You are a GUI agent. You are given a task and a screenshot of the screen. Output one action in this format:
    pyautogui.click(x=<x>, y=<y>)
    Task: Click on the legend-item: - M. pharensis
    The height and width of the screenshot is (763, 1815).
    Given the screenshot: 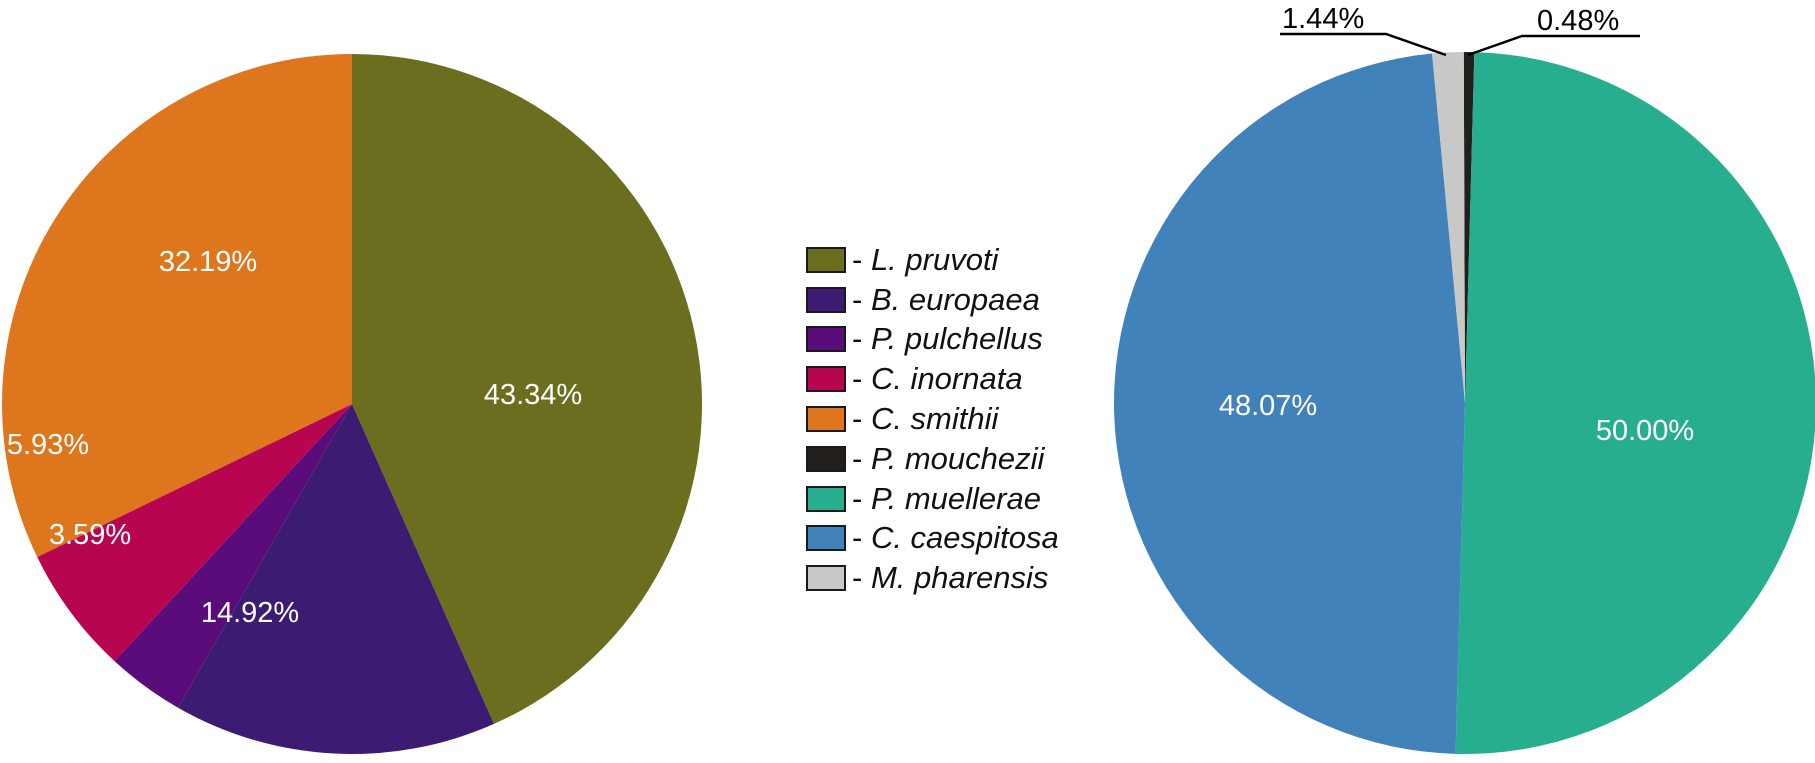 What is the action you would take?
    pyautogui.click(x=932, y=578)
    